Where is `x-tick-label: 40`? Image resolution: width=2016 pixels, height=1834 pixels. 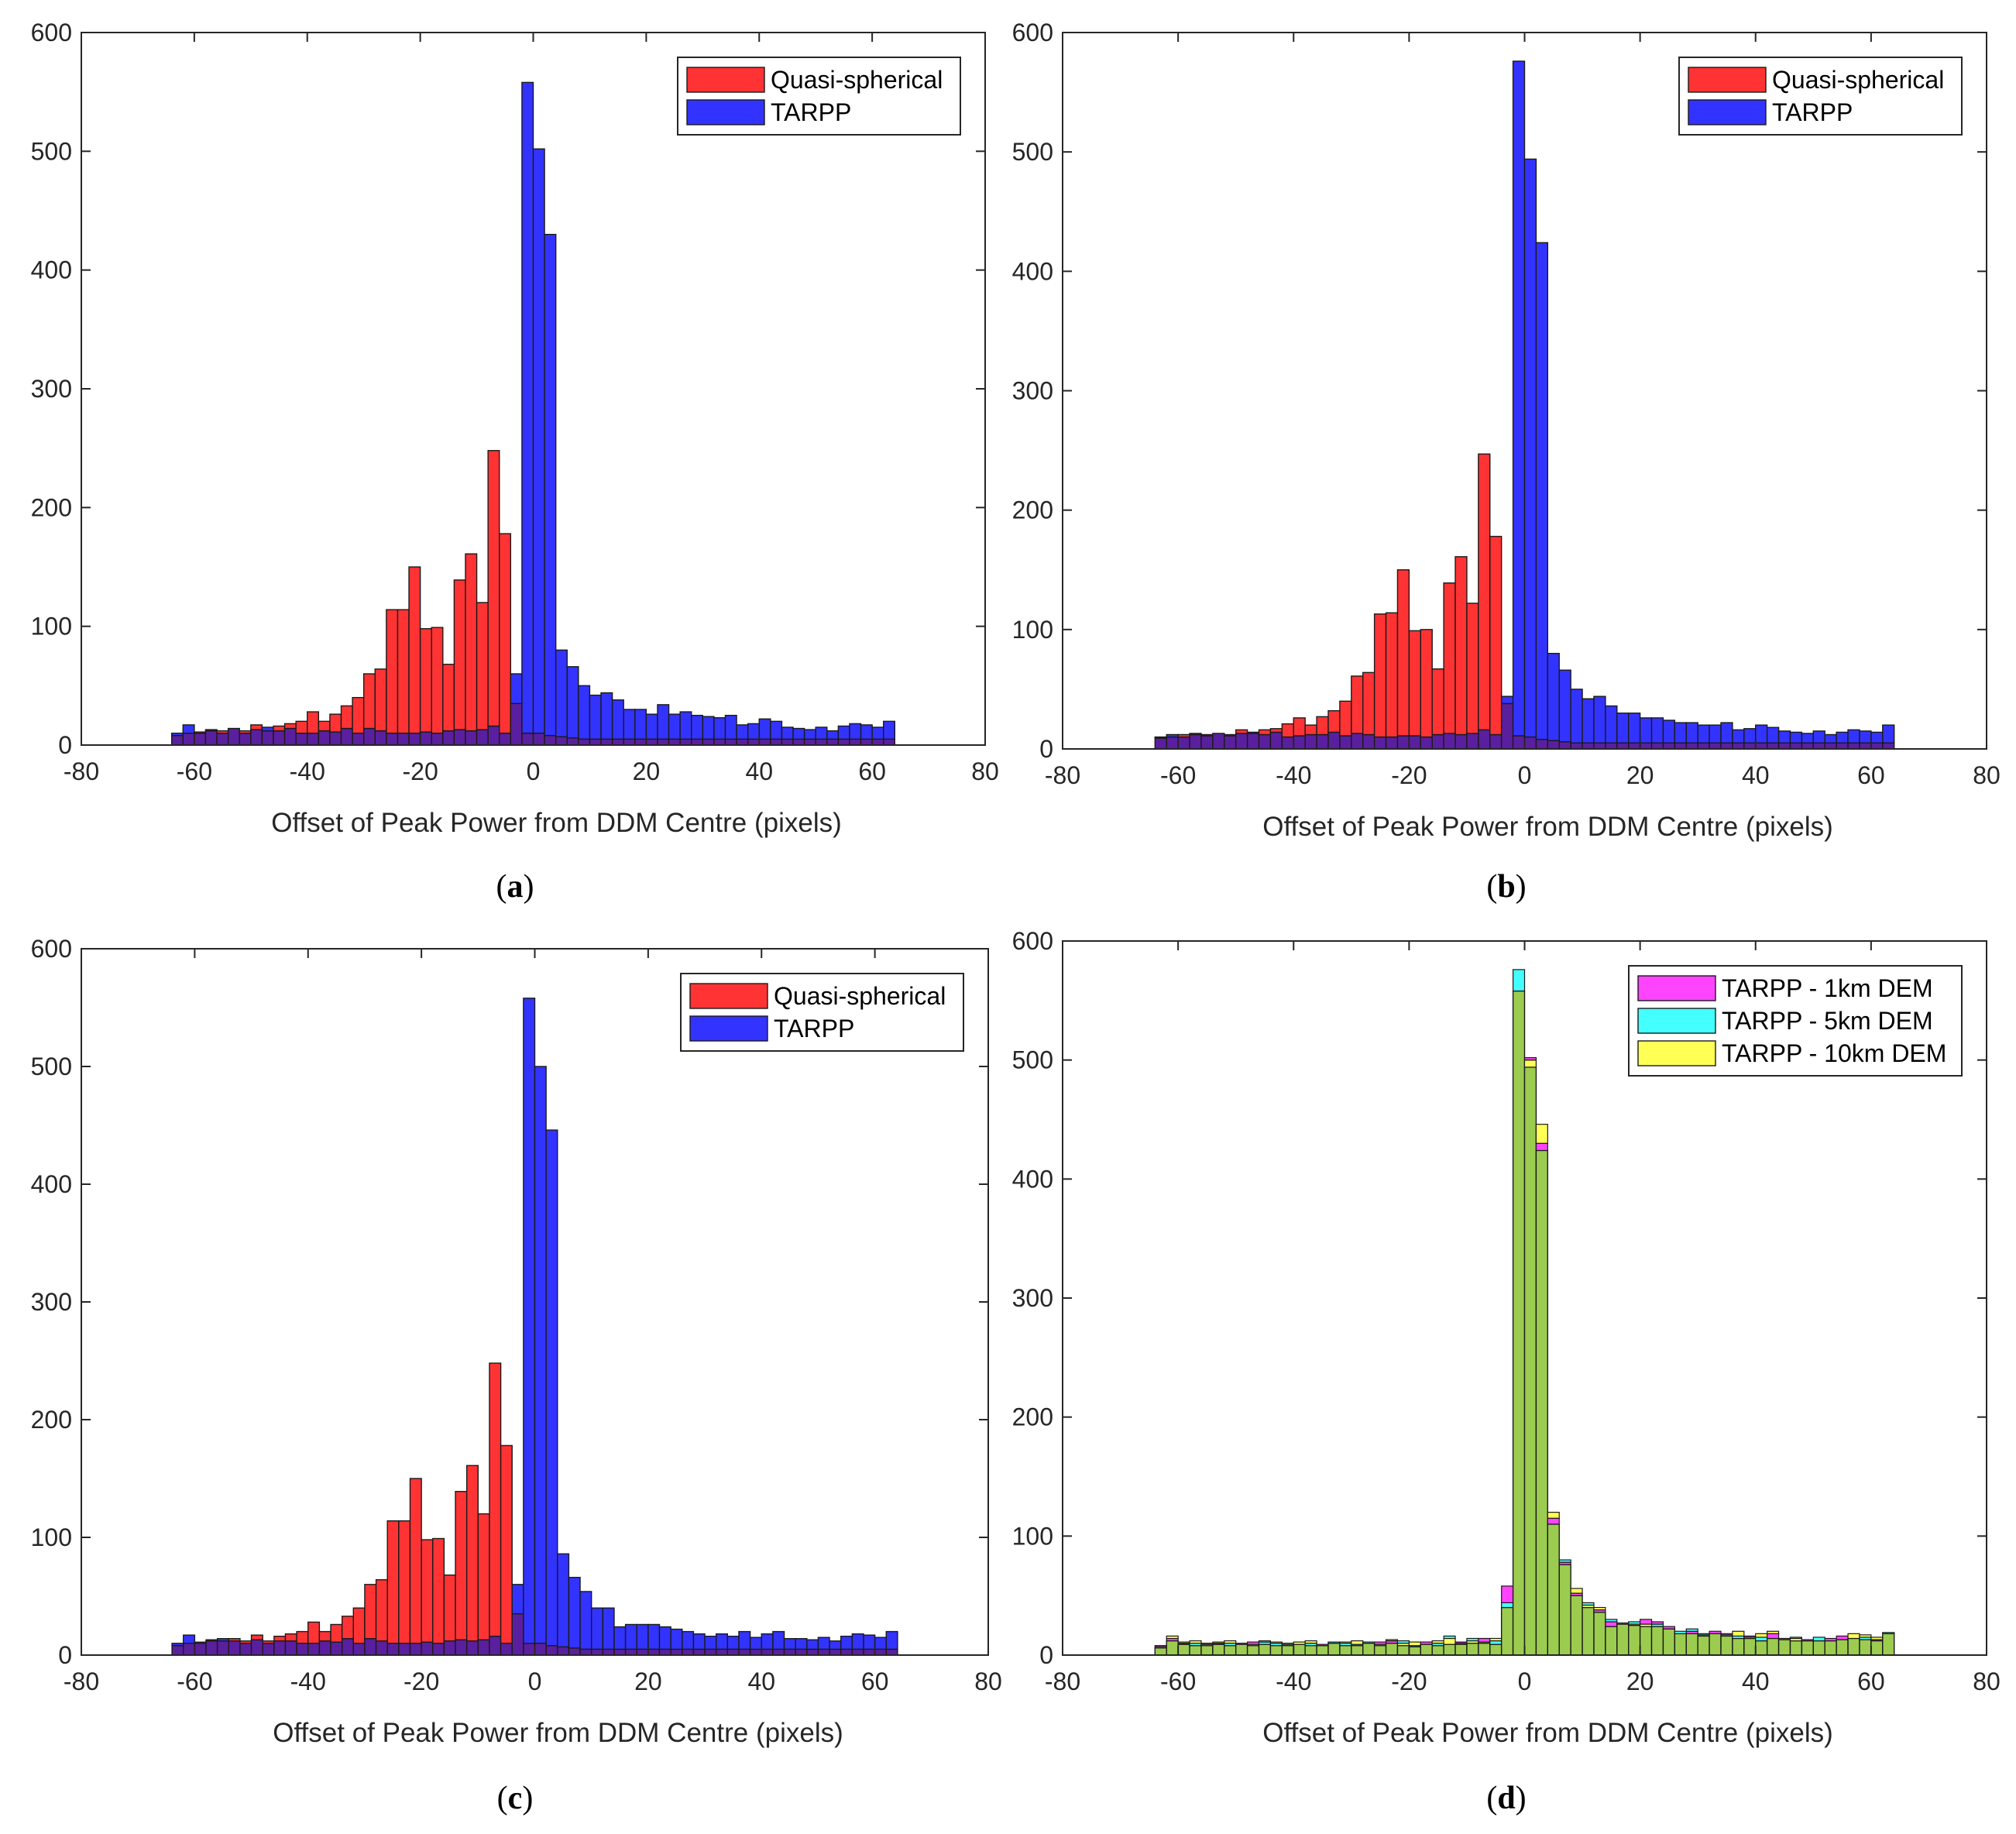 x-tick-label: 40 is located at coordinates (759, 771).